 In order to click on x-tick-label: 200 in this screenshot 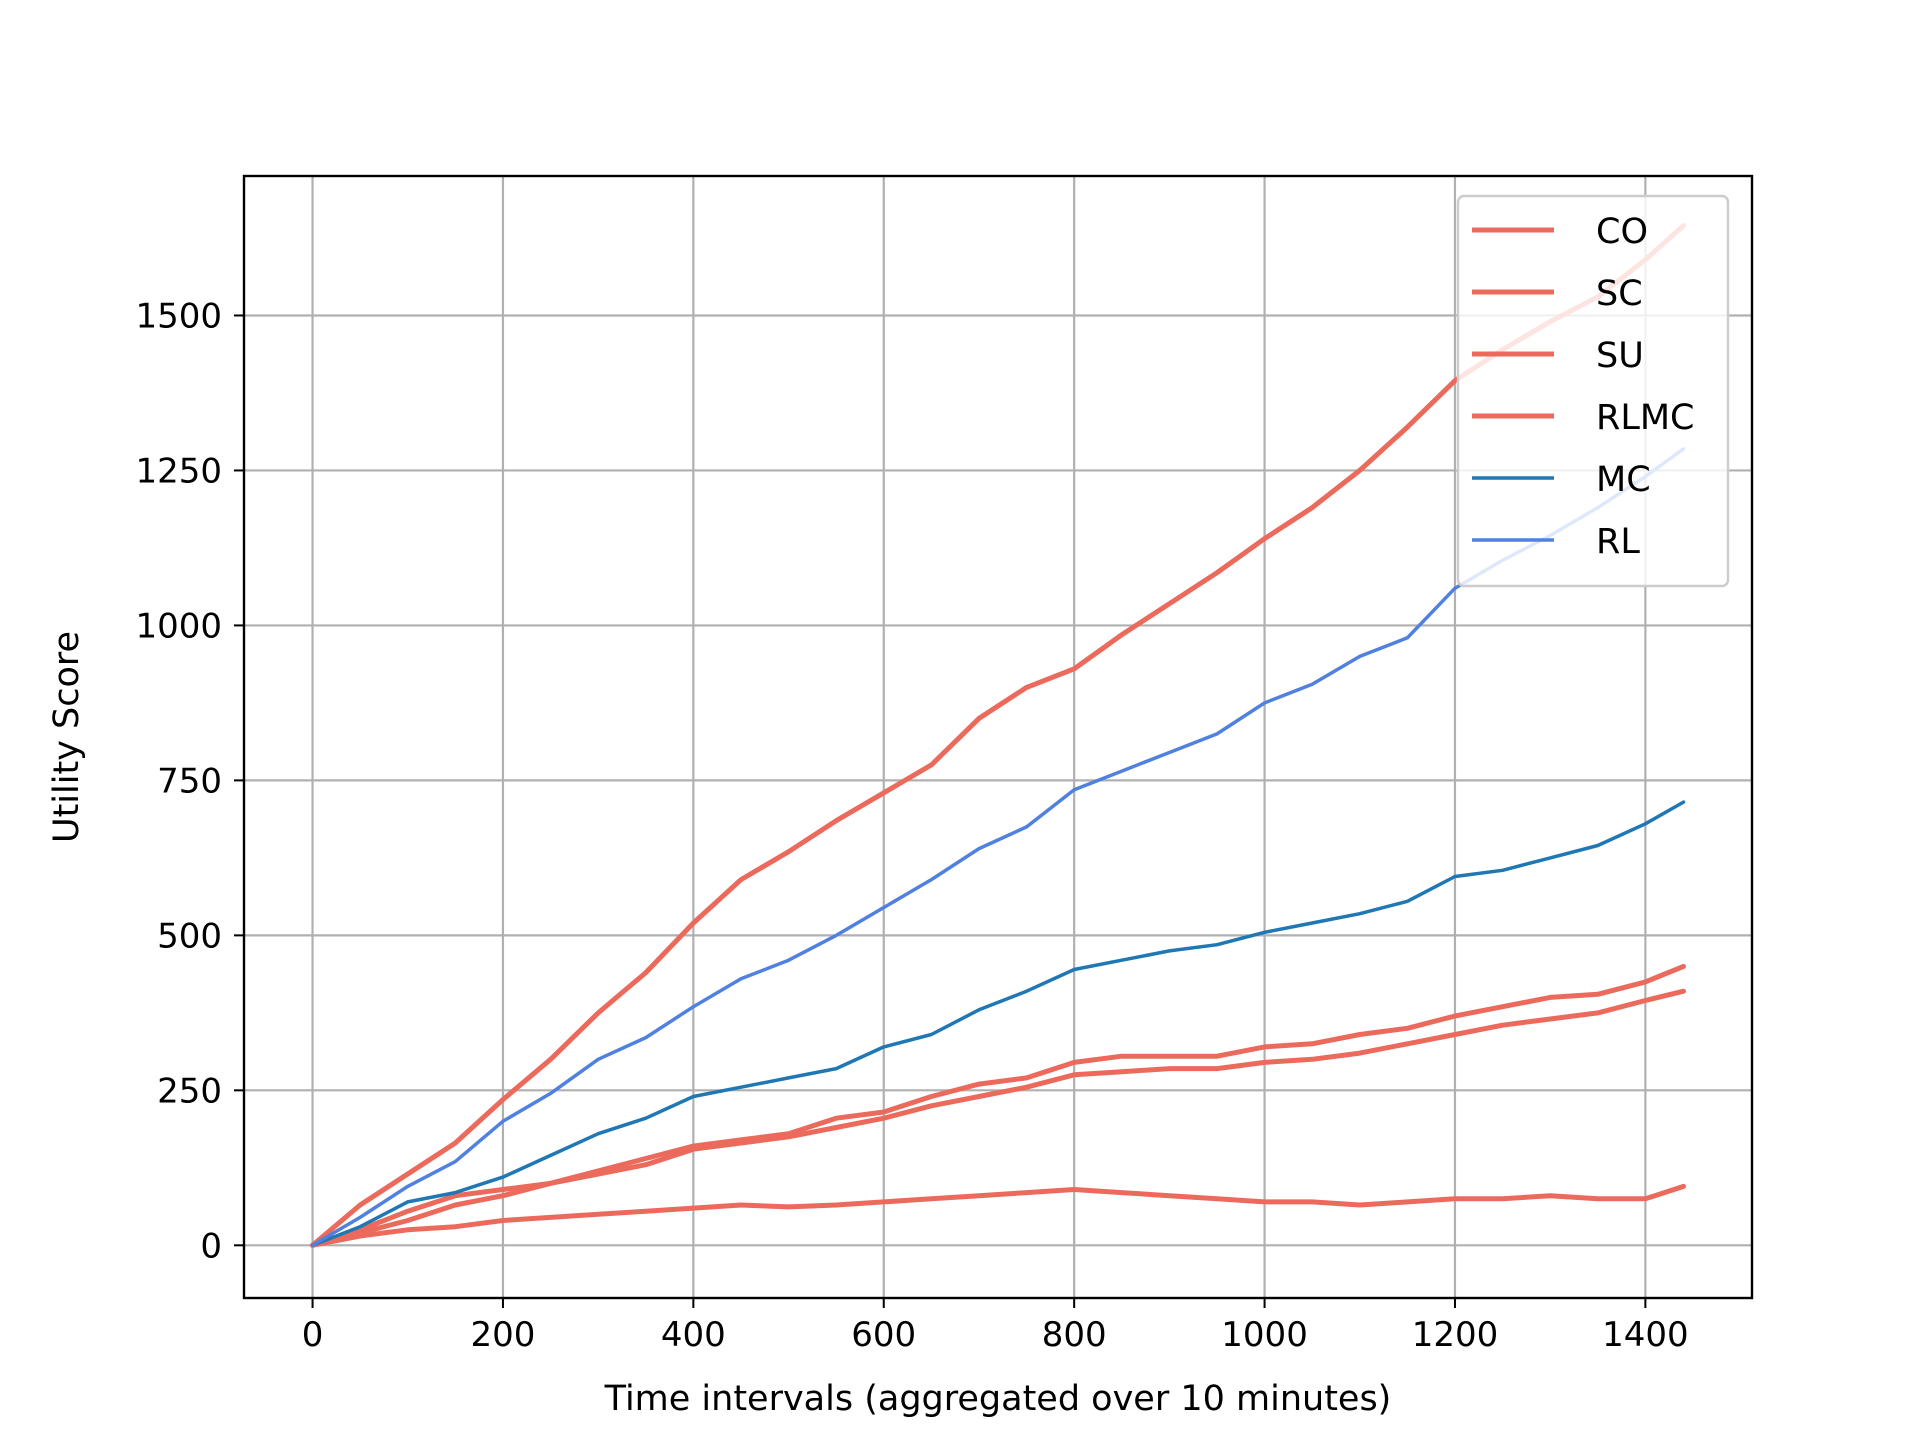, I will do `click(502, 1335)`.